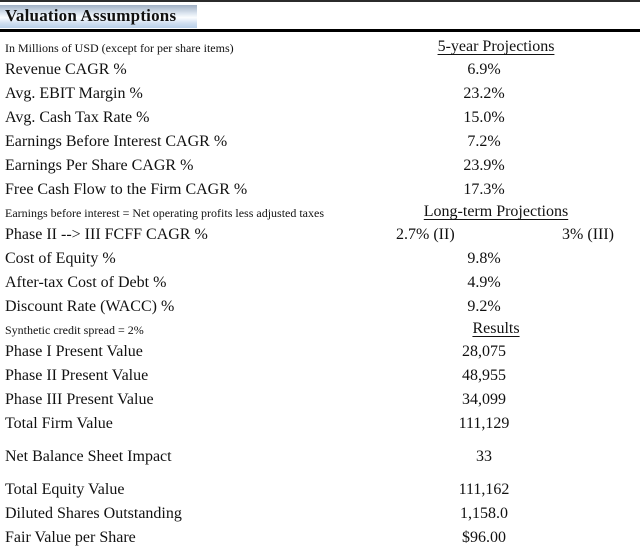  I want to click on table-row: Cost of Equity % 9.8%, so click(320, 259).